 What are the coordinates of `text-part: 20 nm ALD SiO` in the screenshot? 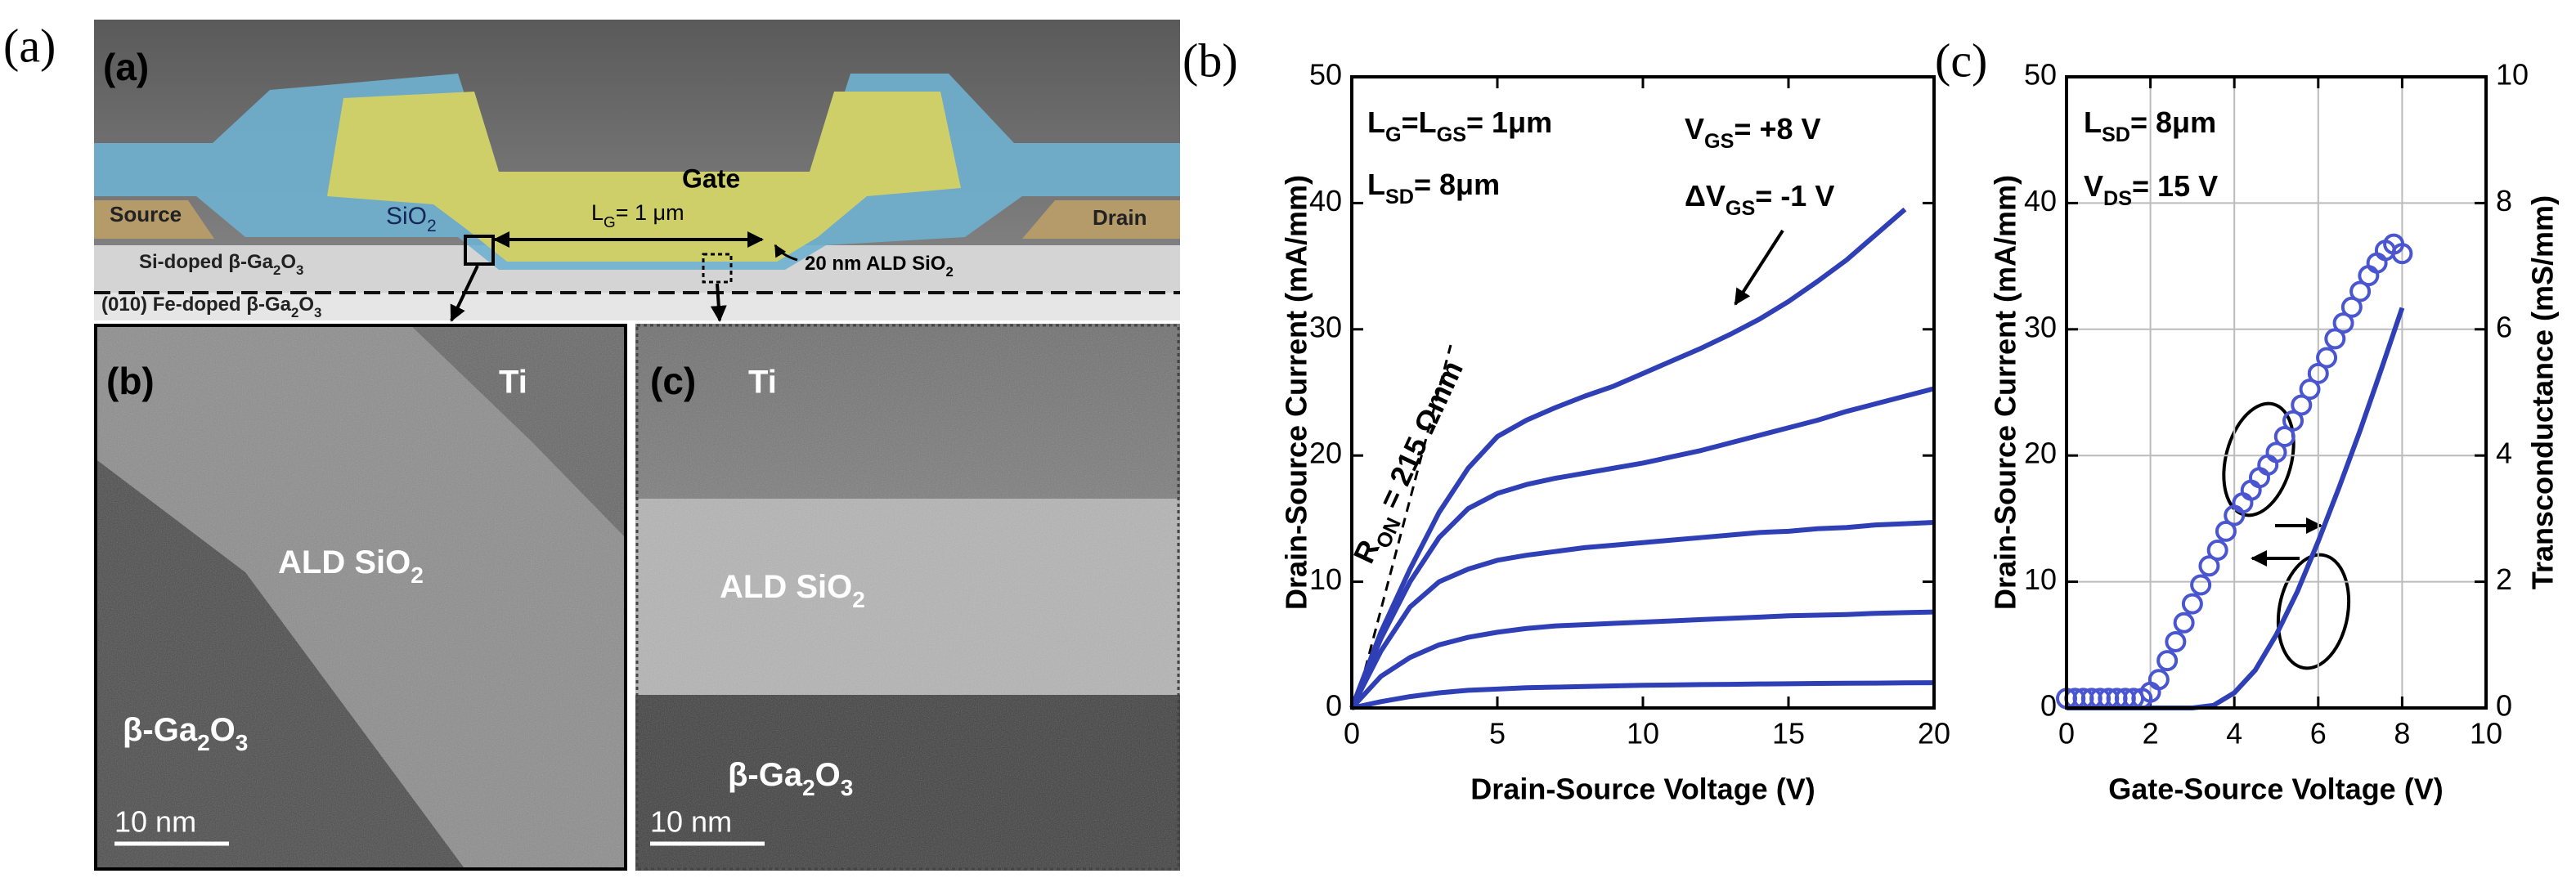 It's located at (875, 264).